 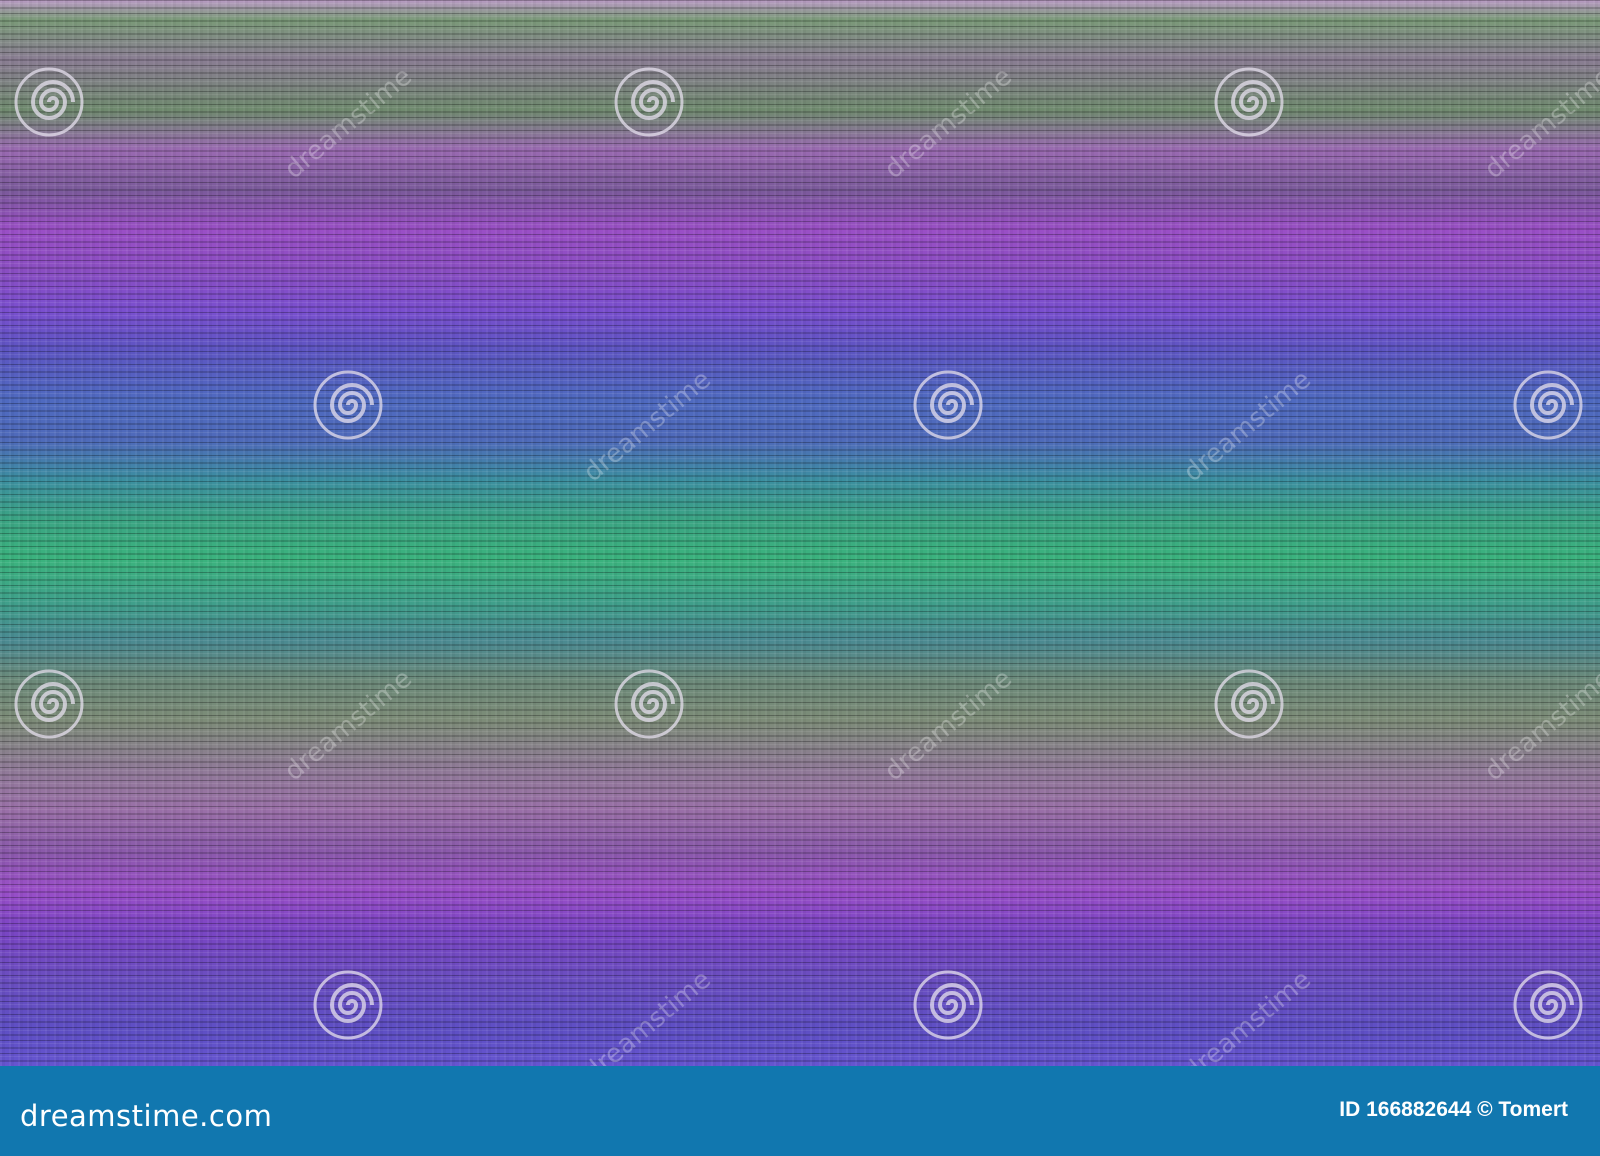 I want to click on footer-bar: dreamstime.com ID 166882644 © Tomert, so click(x=800, y=1111).